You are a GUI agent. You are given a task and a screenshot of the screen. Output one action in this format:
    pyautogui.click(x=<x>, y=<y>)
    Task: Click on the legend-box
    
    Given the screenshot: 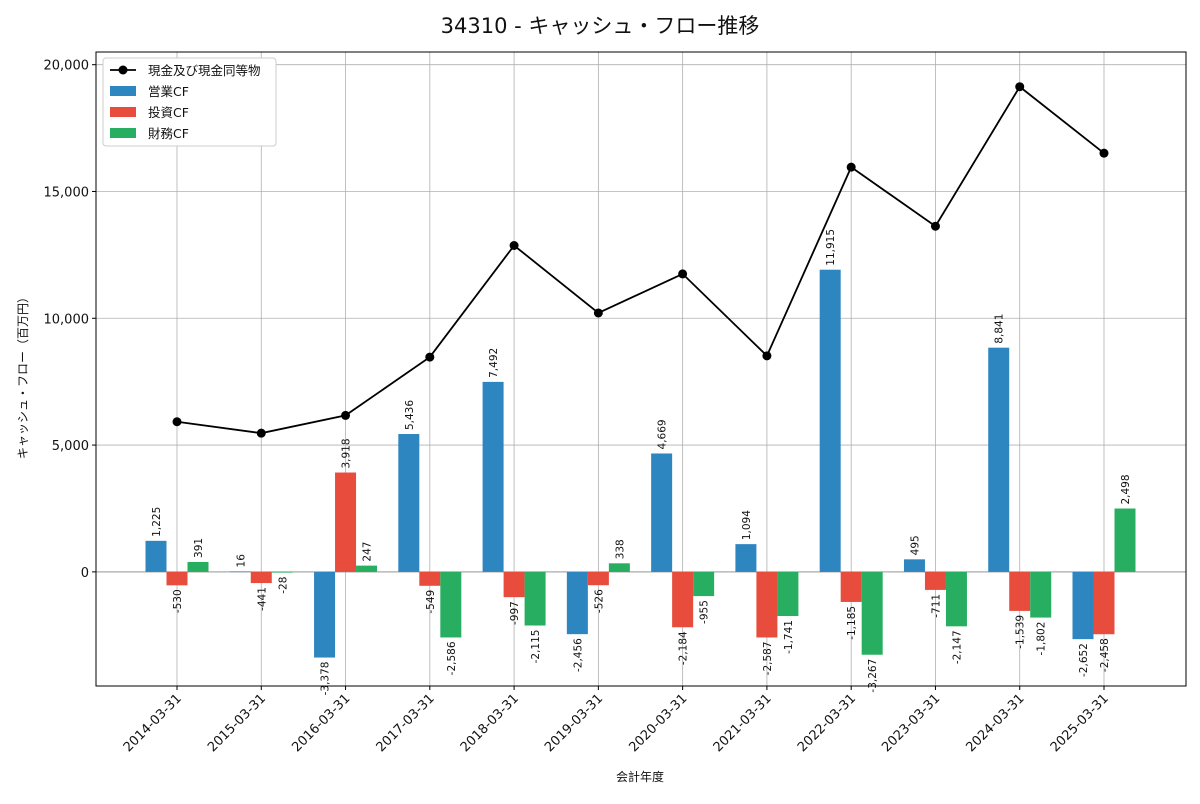 What is the action you would take?
    pyautogui.click(x=189, y=102)
    